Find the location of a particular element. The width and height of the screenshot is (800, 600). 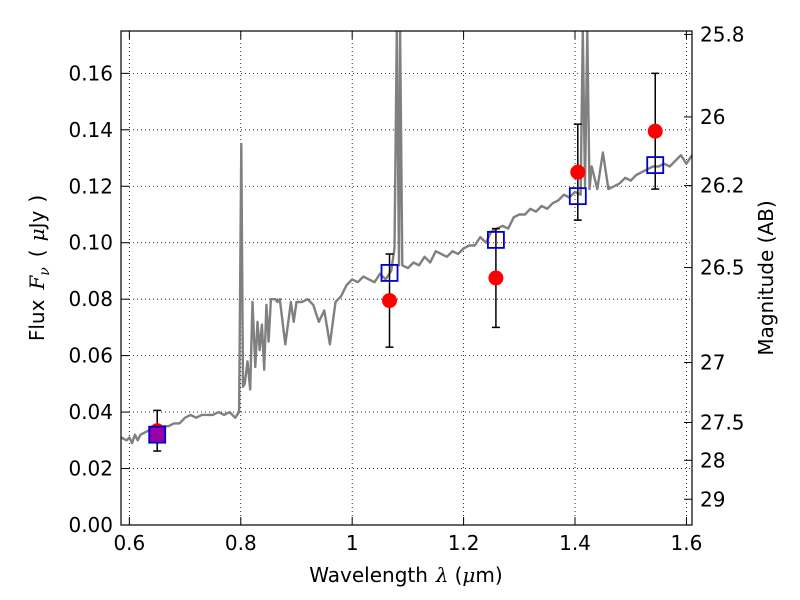

y-tick-label: 0.04 is located at coordinates (90, 412).